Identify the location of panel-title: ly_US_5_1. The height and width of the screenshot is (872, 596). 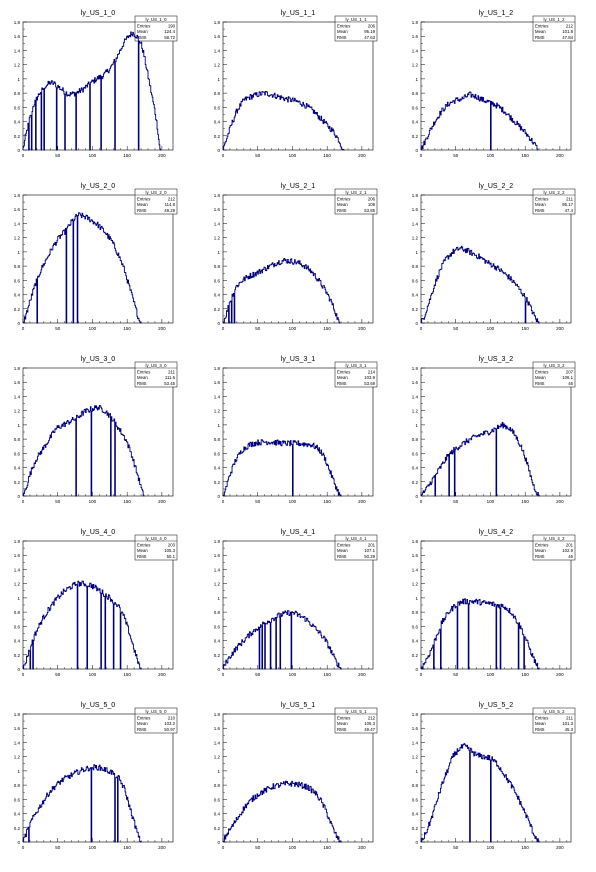
(298, 705).